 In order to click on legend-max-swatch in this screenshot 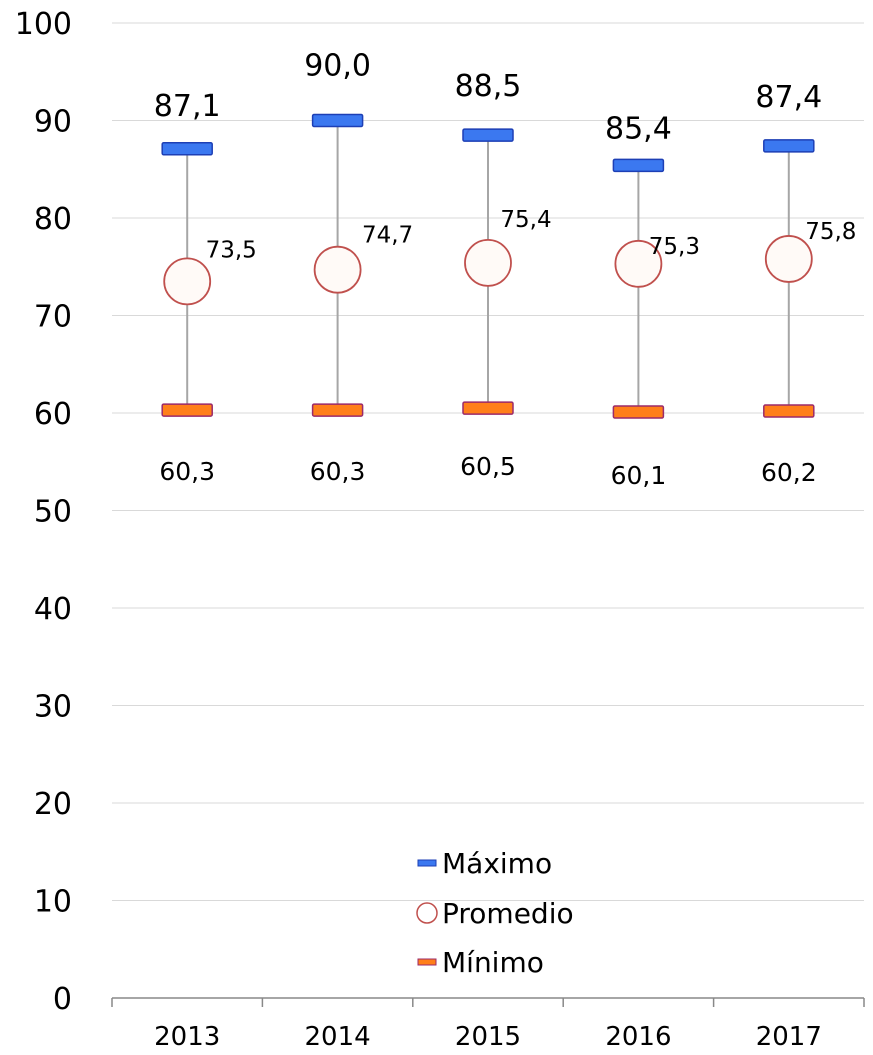, I will do `click(427, 863)`.